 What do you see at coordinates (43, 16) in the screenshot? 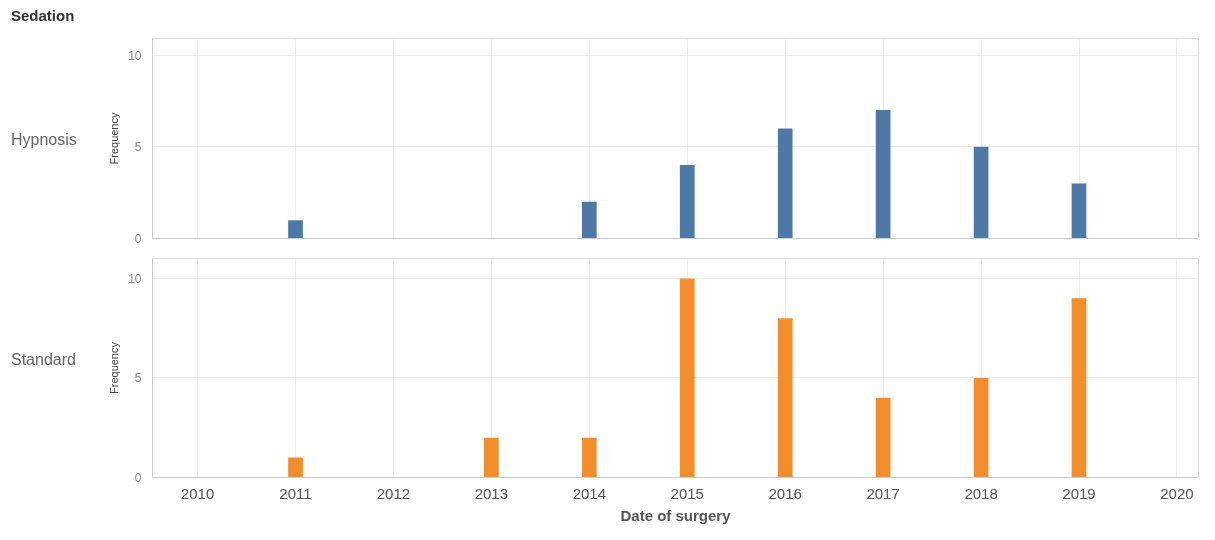
I see `chart-title: Sedation` at bounding box center [43, 16].